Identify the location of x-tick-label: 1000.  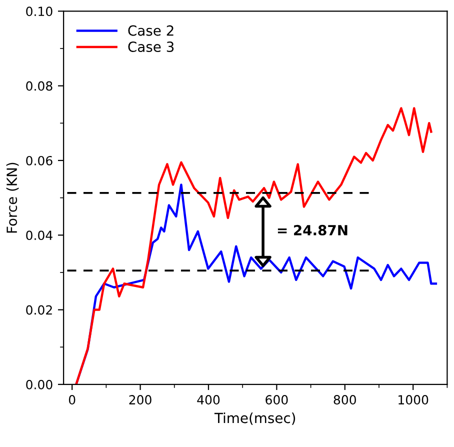
(413, 400).